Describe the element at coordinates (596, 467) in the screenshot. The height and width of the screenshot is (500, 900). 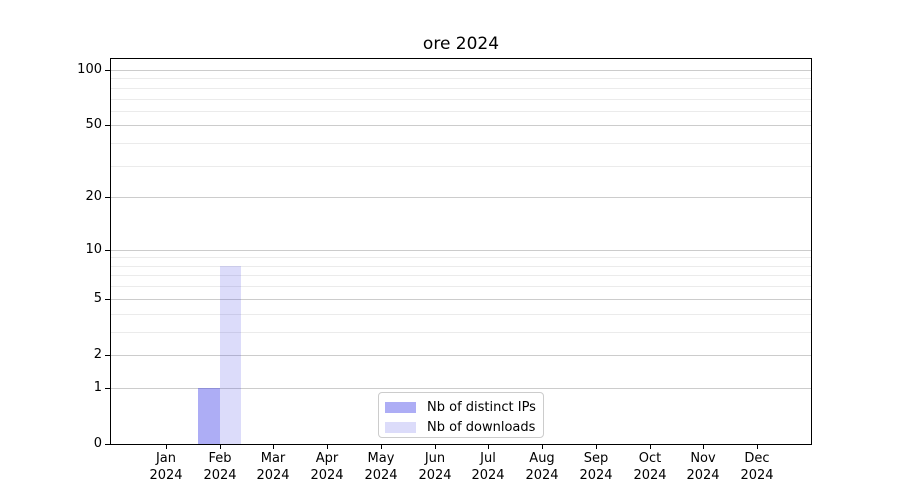
I see `x-tick-label: Sep 2024` at that location.